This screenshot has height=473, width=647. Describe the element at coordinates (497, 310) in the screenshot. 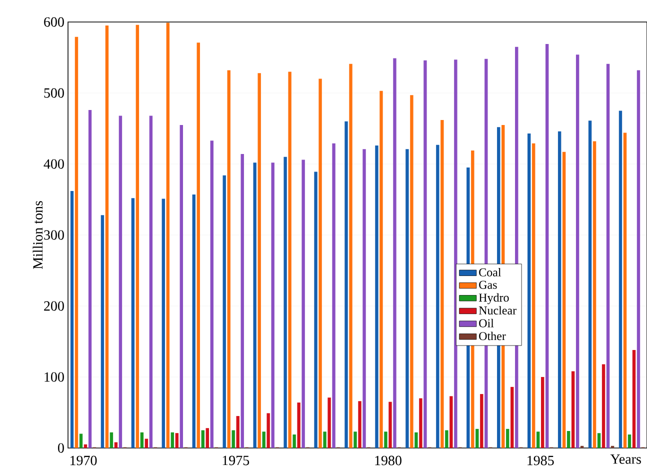

I see `legend-label: Nuclear` at that location.